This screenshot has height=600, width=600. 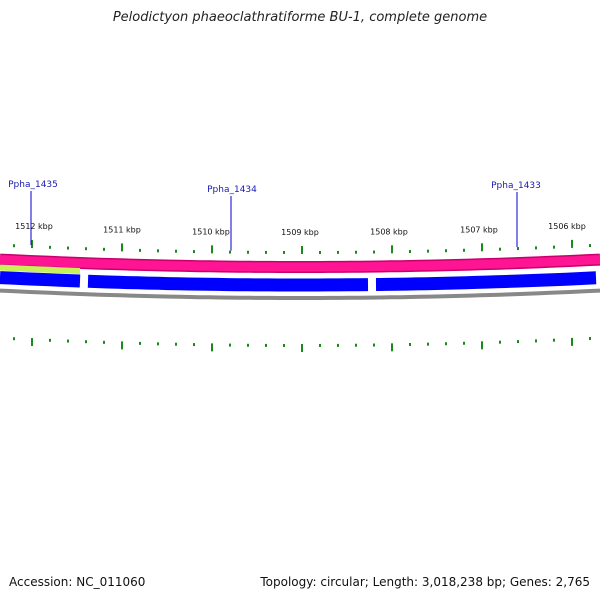 I want to click on kbp-tick-label: 1512 kbp, so click(x=34, y=226).